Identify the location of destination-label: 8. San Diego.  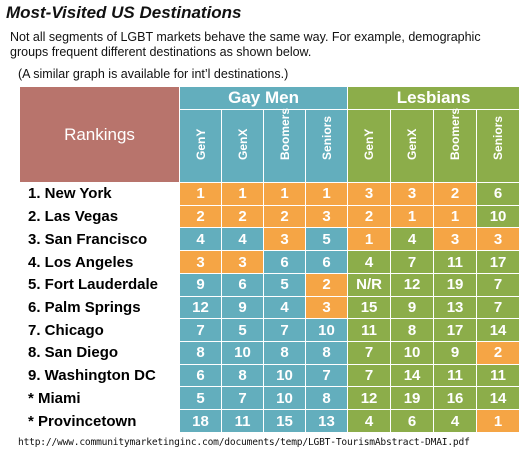
(99, 353).